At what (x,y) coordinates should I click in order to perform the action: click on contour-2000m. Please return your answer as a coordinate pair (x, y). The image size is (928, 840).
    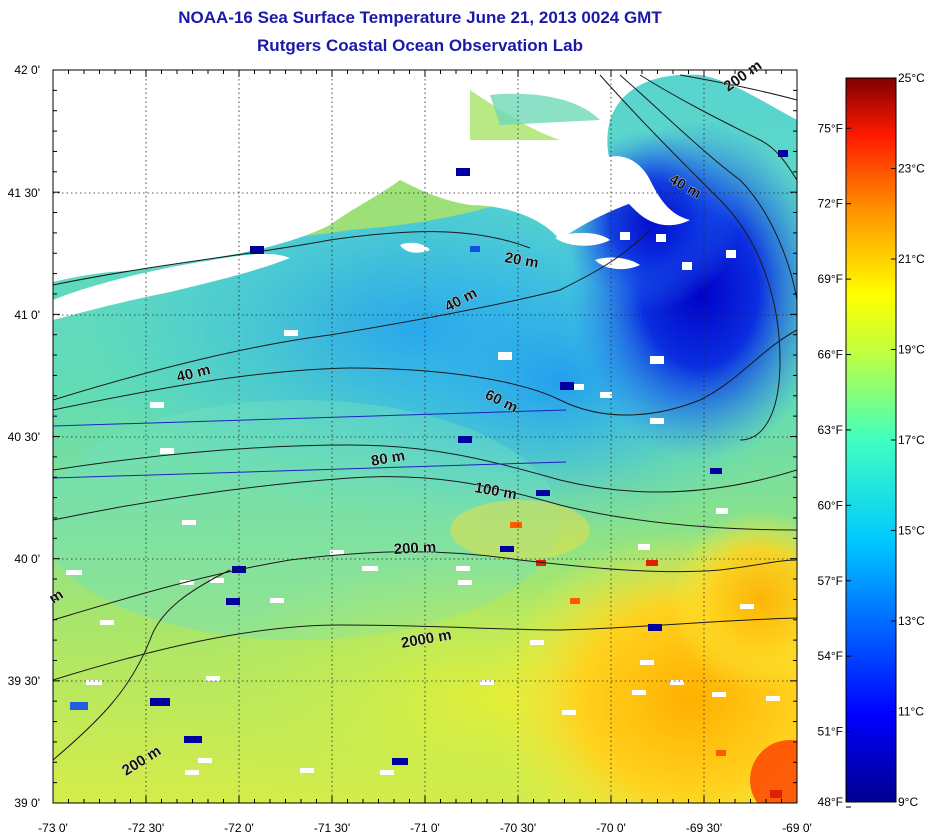
    Looking at the image, I should click on (425, 649).